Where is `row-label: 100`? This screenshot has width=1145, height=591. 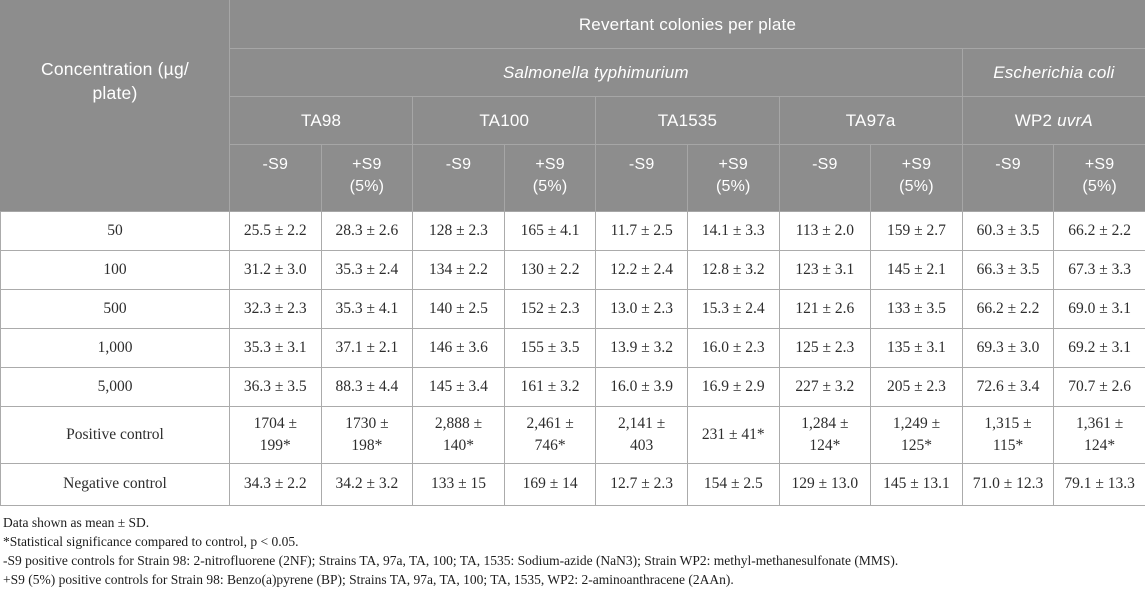 row-label: 100 is located at coordinates (115, 270).